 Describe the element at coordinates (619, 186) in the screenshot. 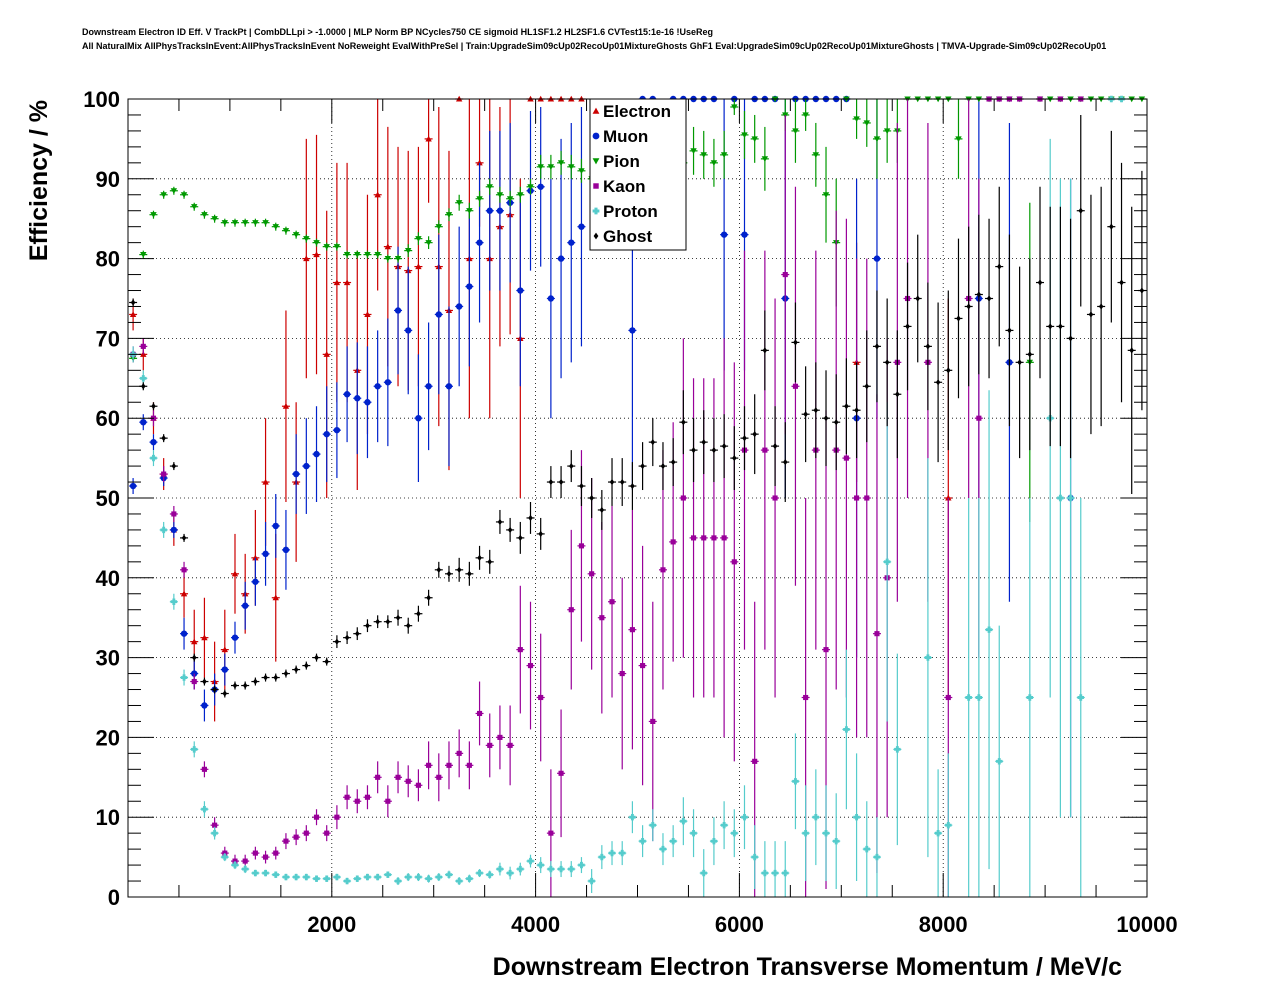

I see `legend-item-kaon: Kaon` at that location.